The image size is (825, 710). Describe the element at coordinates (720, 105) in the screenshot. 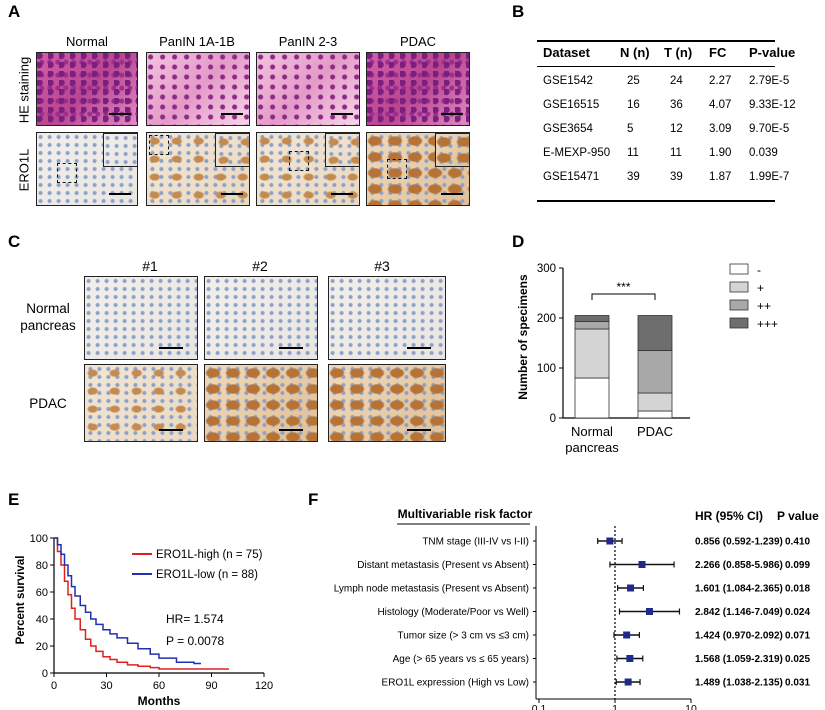

I see `table-cell: 4.07` at that location.